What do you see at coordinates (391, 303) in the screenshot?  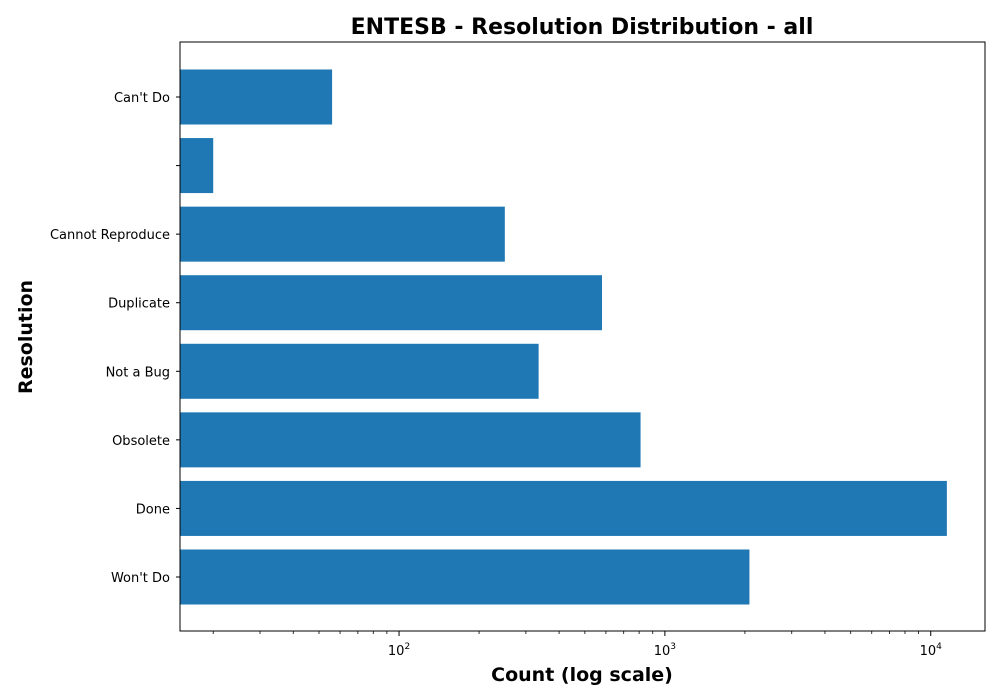 I see `bar-duplicate` at bounding box center [391, 303].